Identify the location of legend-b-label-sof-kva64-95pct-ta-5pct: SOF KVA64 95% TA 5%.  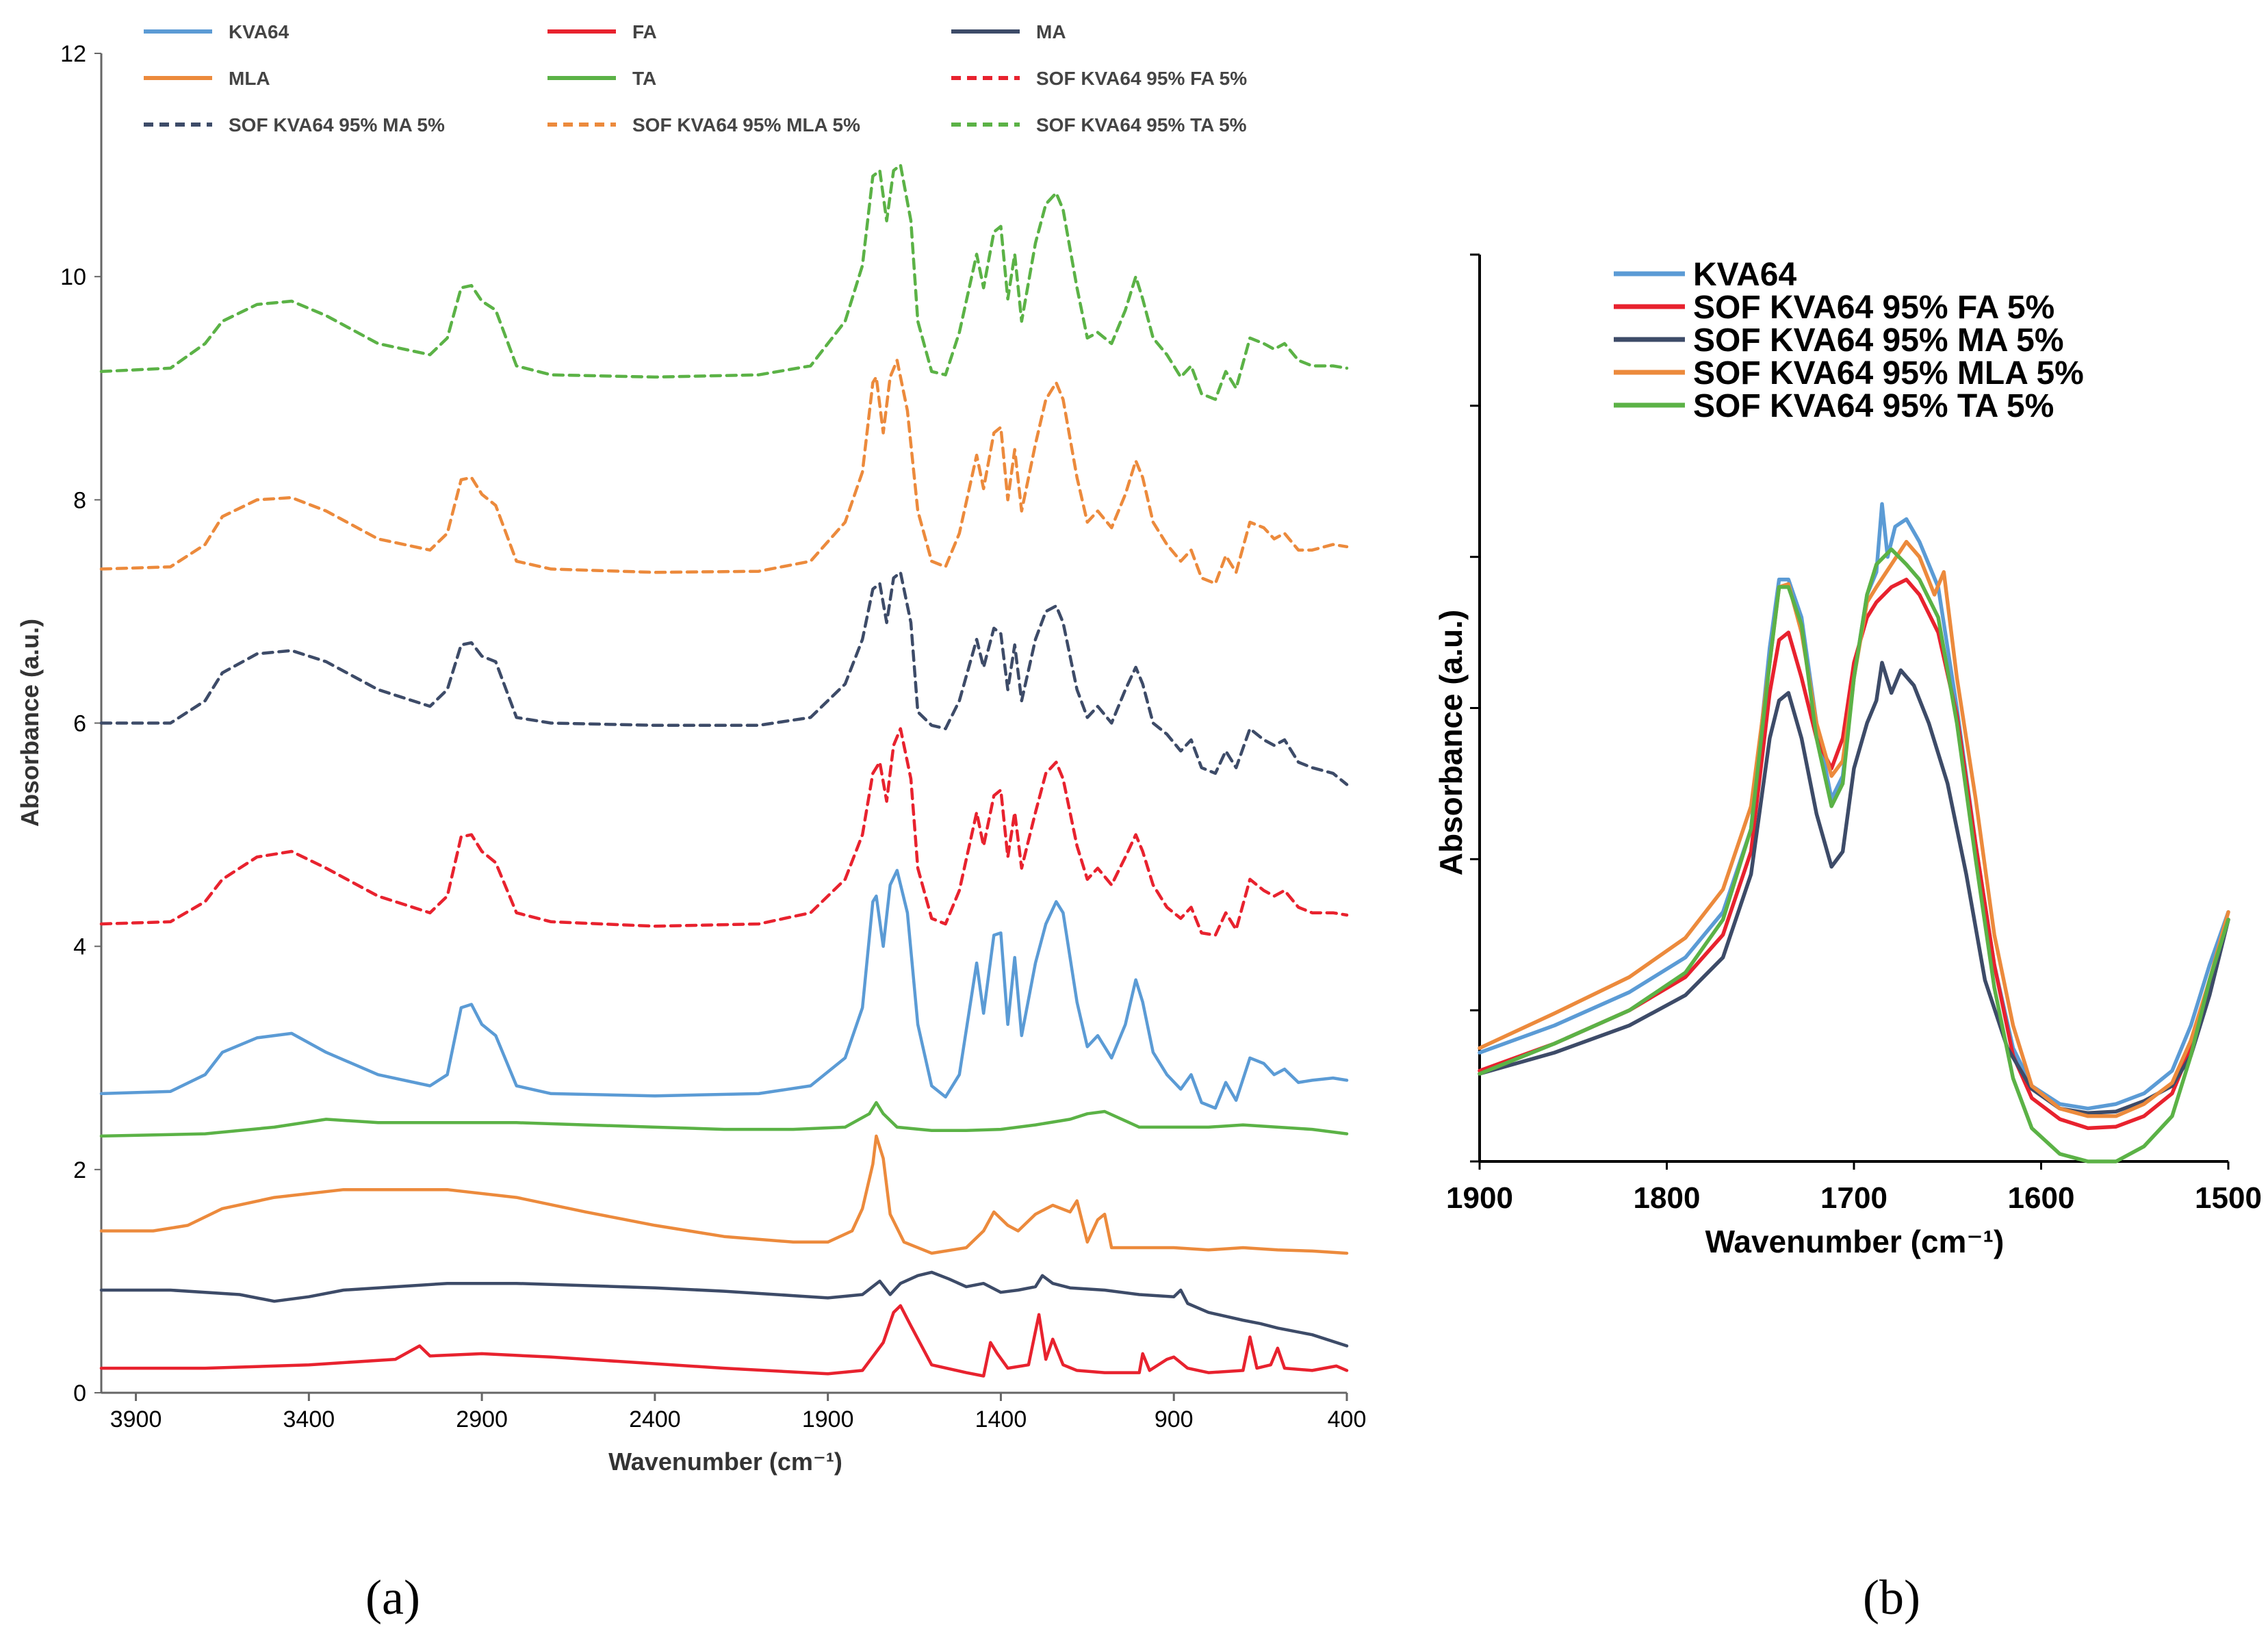
(1873, 406).